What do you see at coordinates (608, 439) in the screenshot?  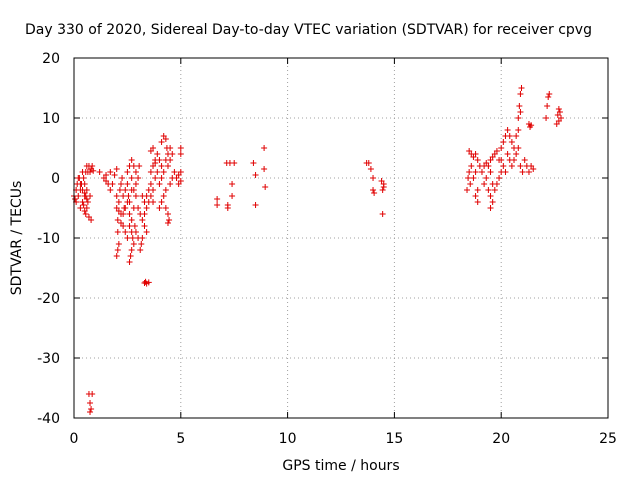 I see `x-tick-label: 25` at bounding box center [608, 439].